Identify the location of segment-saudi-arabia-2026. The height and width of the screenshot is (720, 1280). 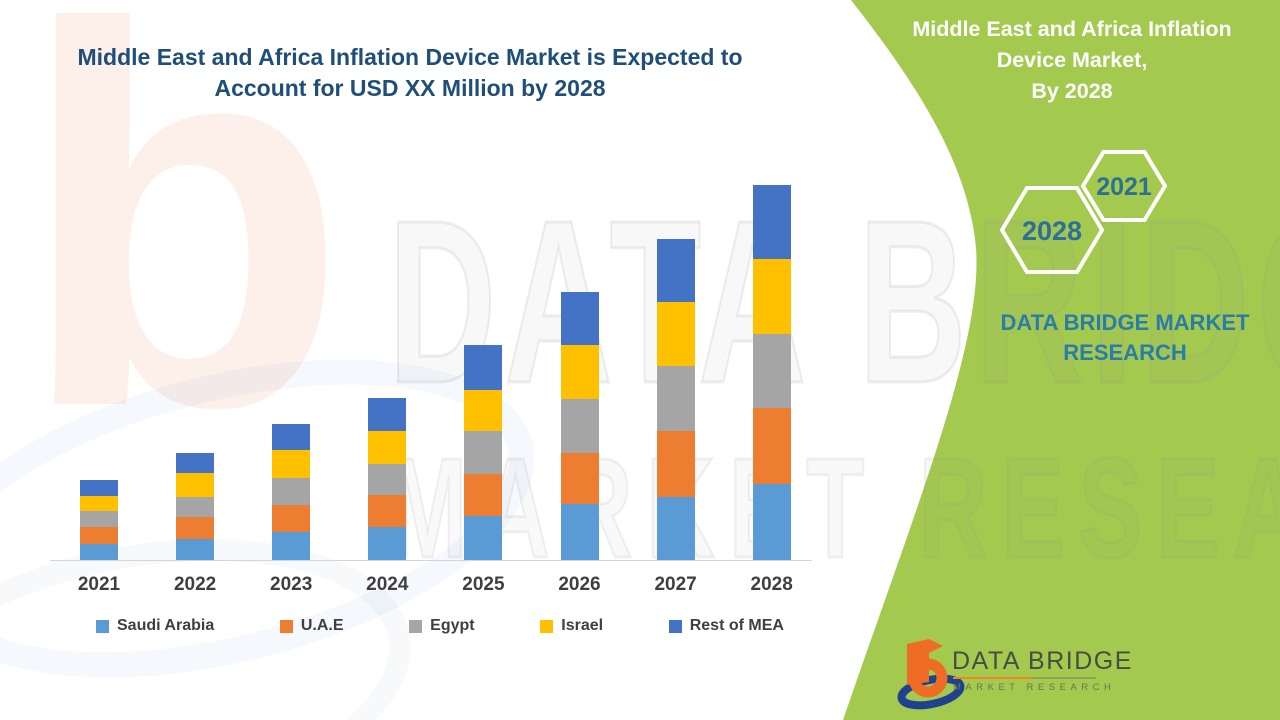
(579, 532).